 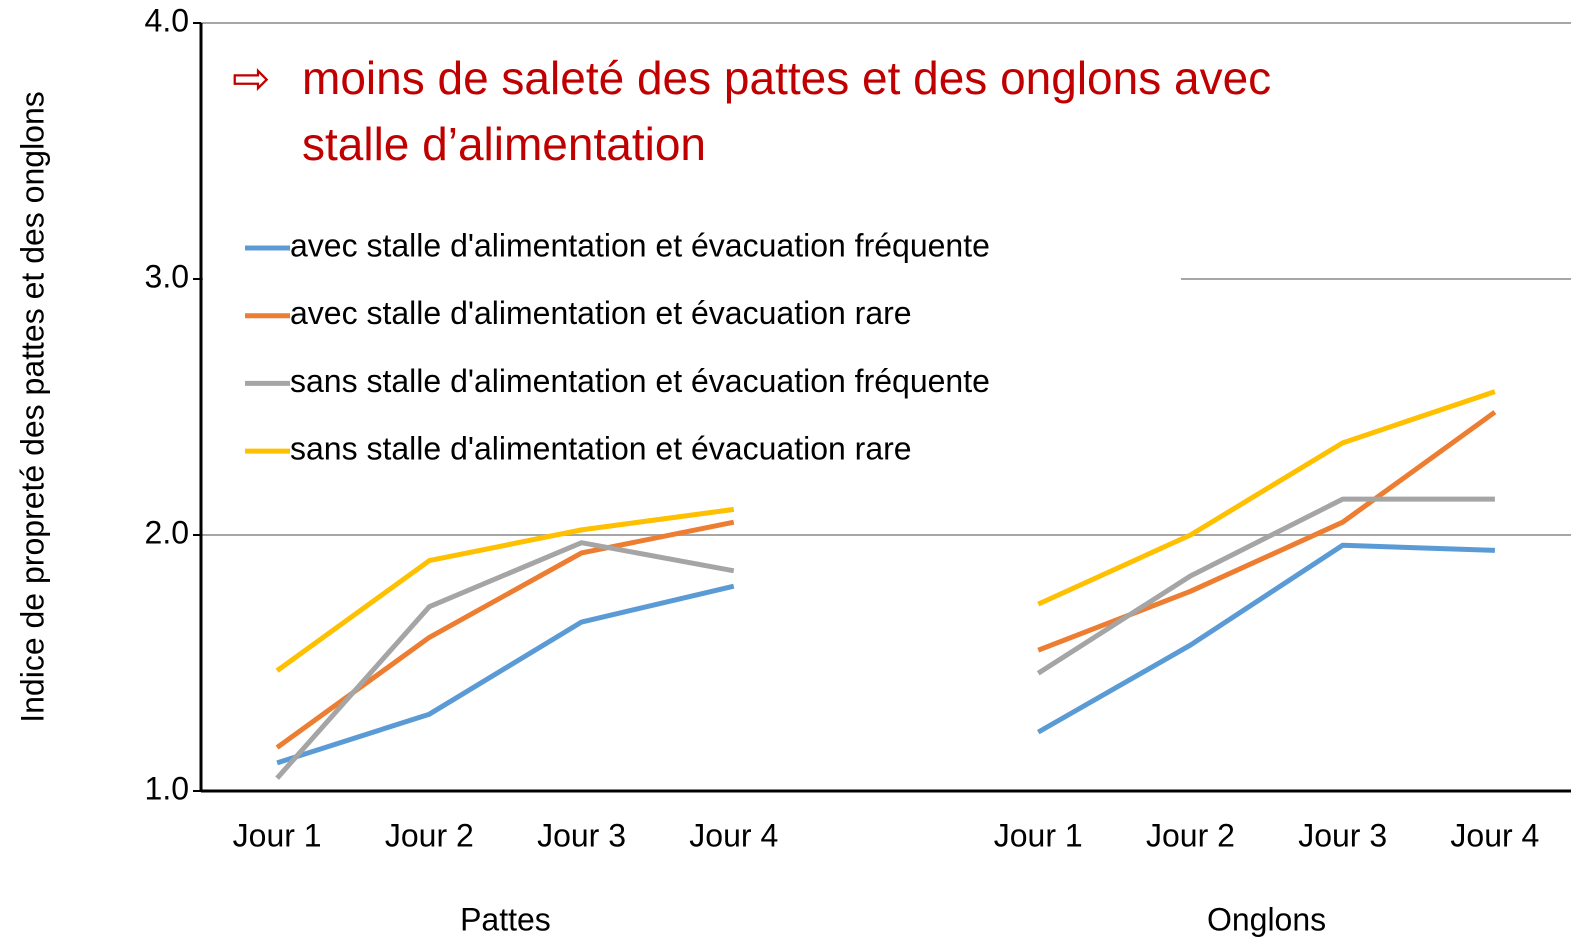 What do you see at coordinates (167, 788) in the screenshot?
I see `y-tick-label: 1.0` at bounding box center [167, 788].